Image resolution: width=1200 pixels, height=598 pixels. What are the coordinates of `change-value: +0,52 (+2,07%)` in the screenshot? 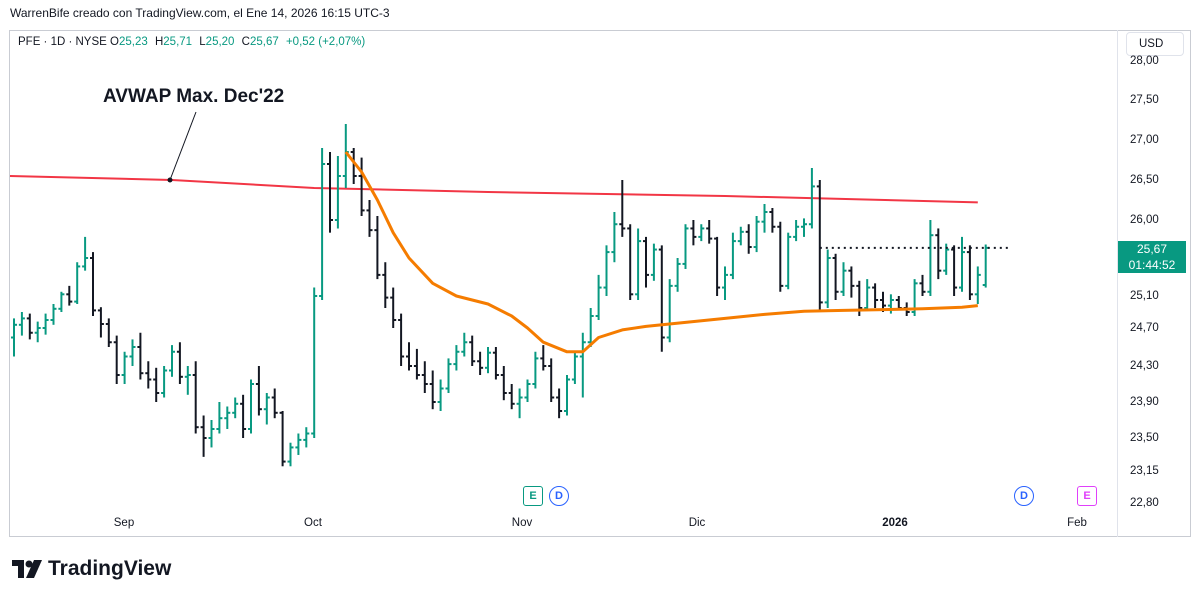 It's located at (325, 42).